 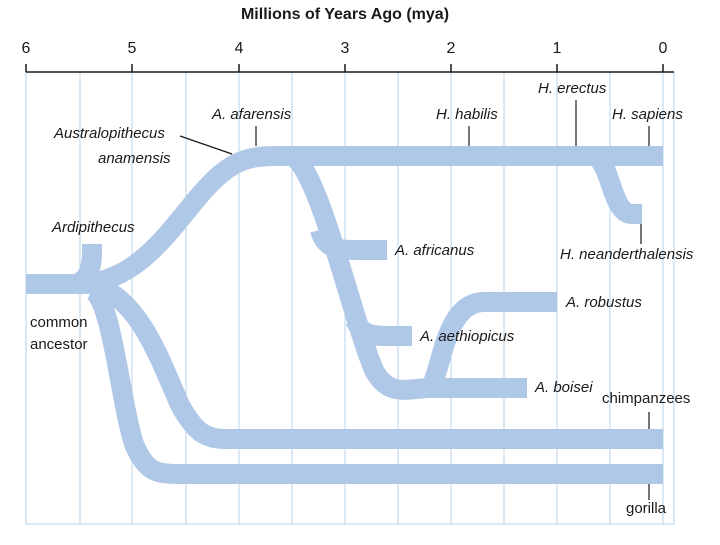 I want to click on tick-label: 4, so click(x=239, y=48).